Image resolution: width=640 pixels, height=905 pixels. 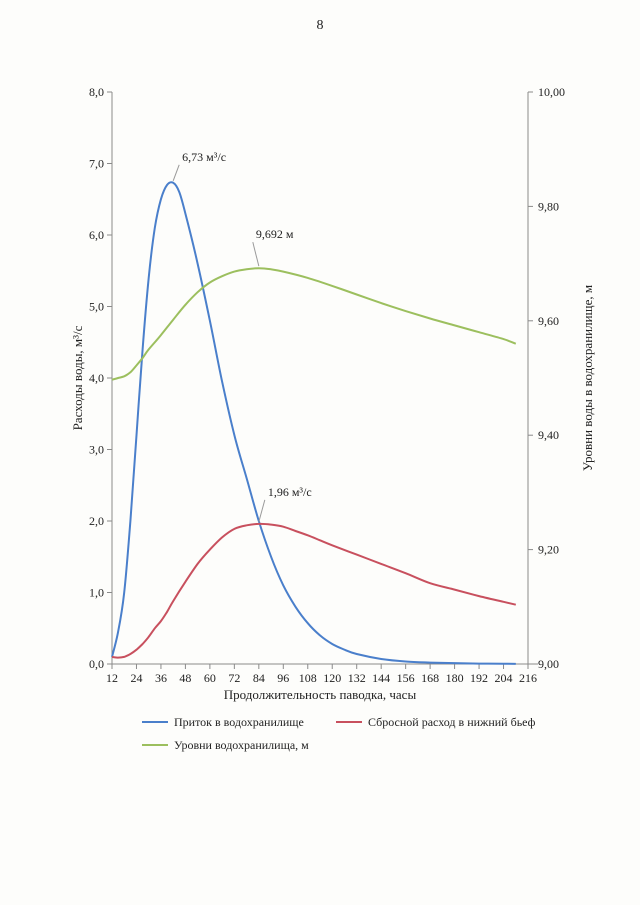 I want to click on y-right-tick-label: 9,60, so click(x=548, y=321).